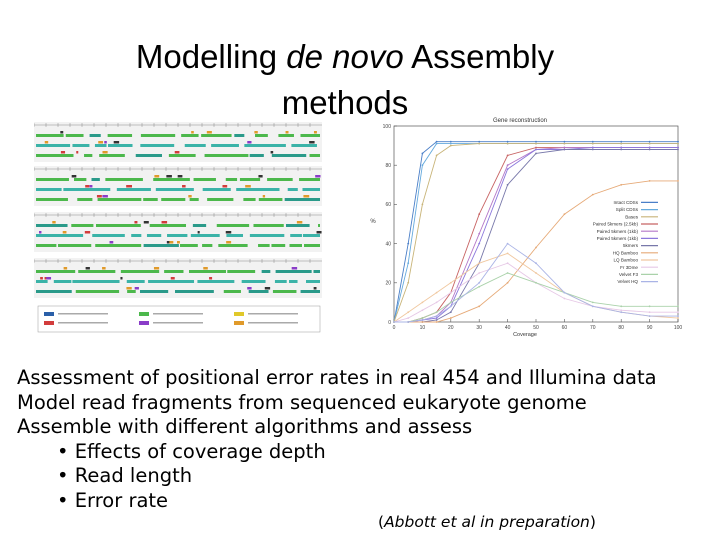 The height and width of the screenshot is (540, 720). What do you see at coordinates (388, 284) in the screenshot?
I see `y-tick-label: 20` at bounding box center [388, 284].